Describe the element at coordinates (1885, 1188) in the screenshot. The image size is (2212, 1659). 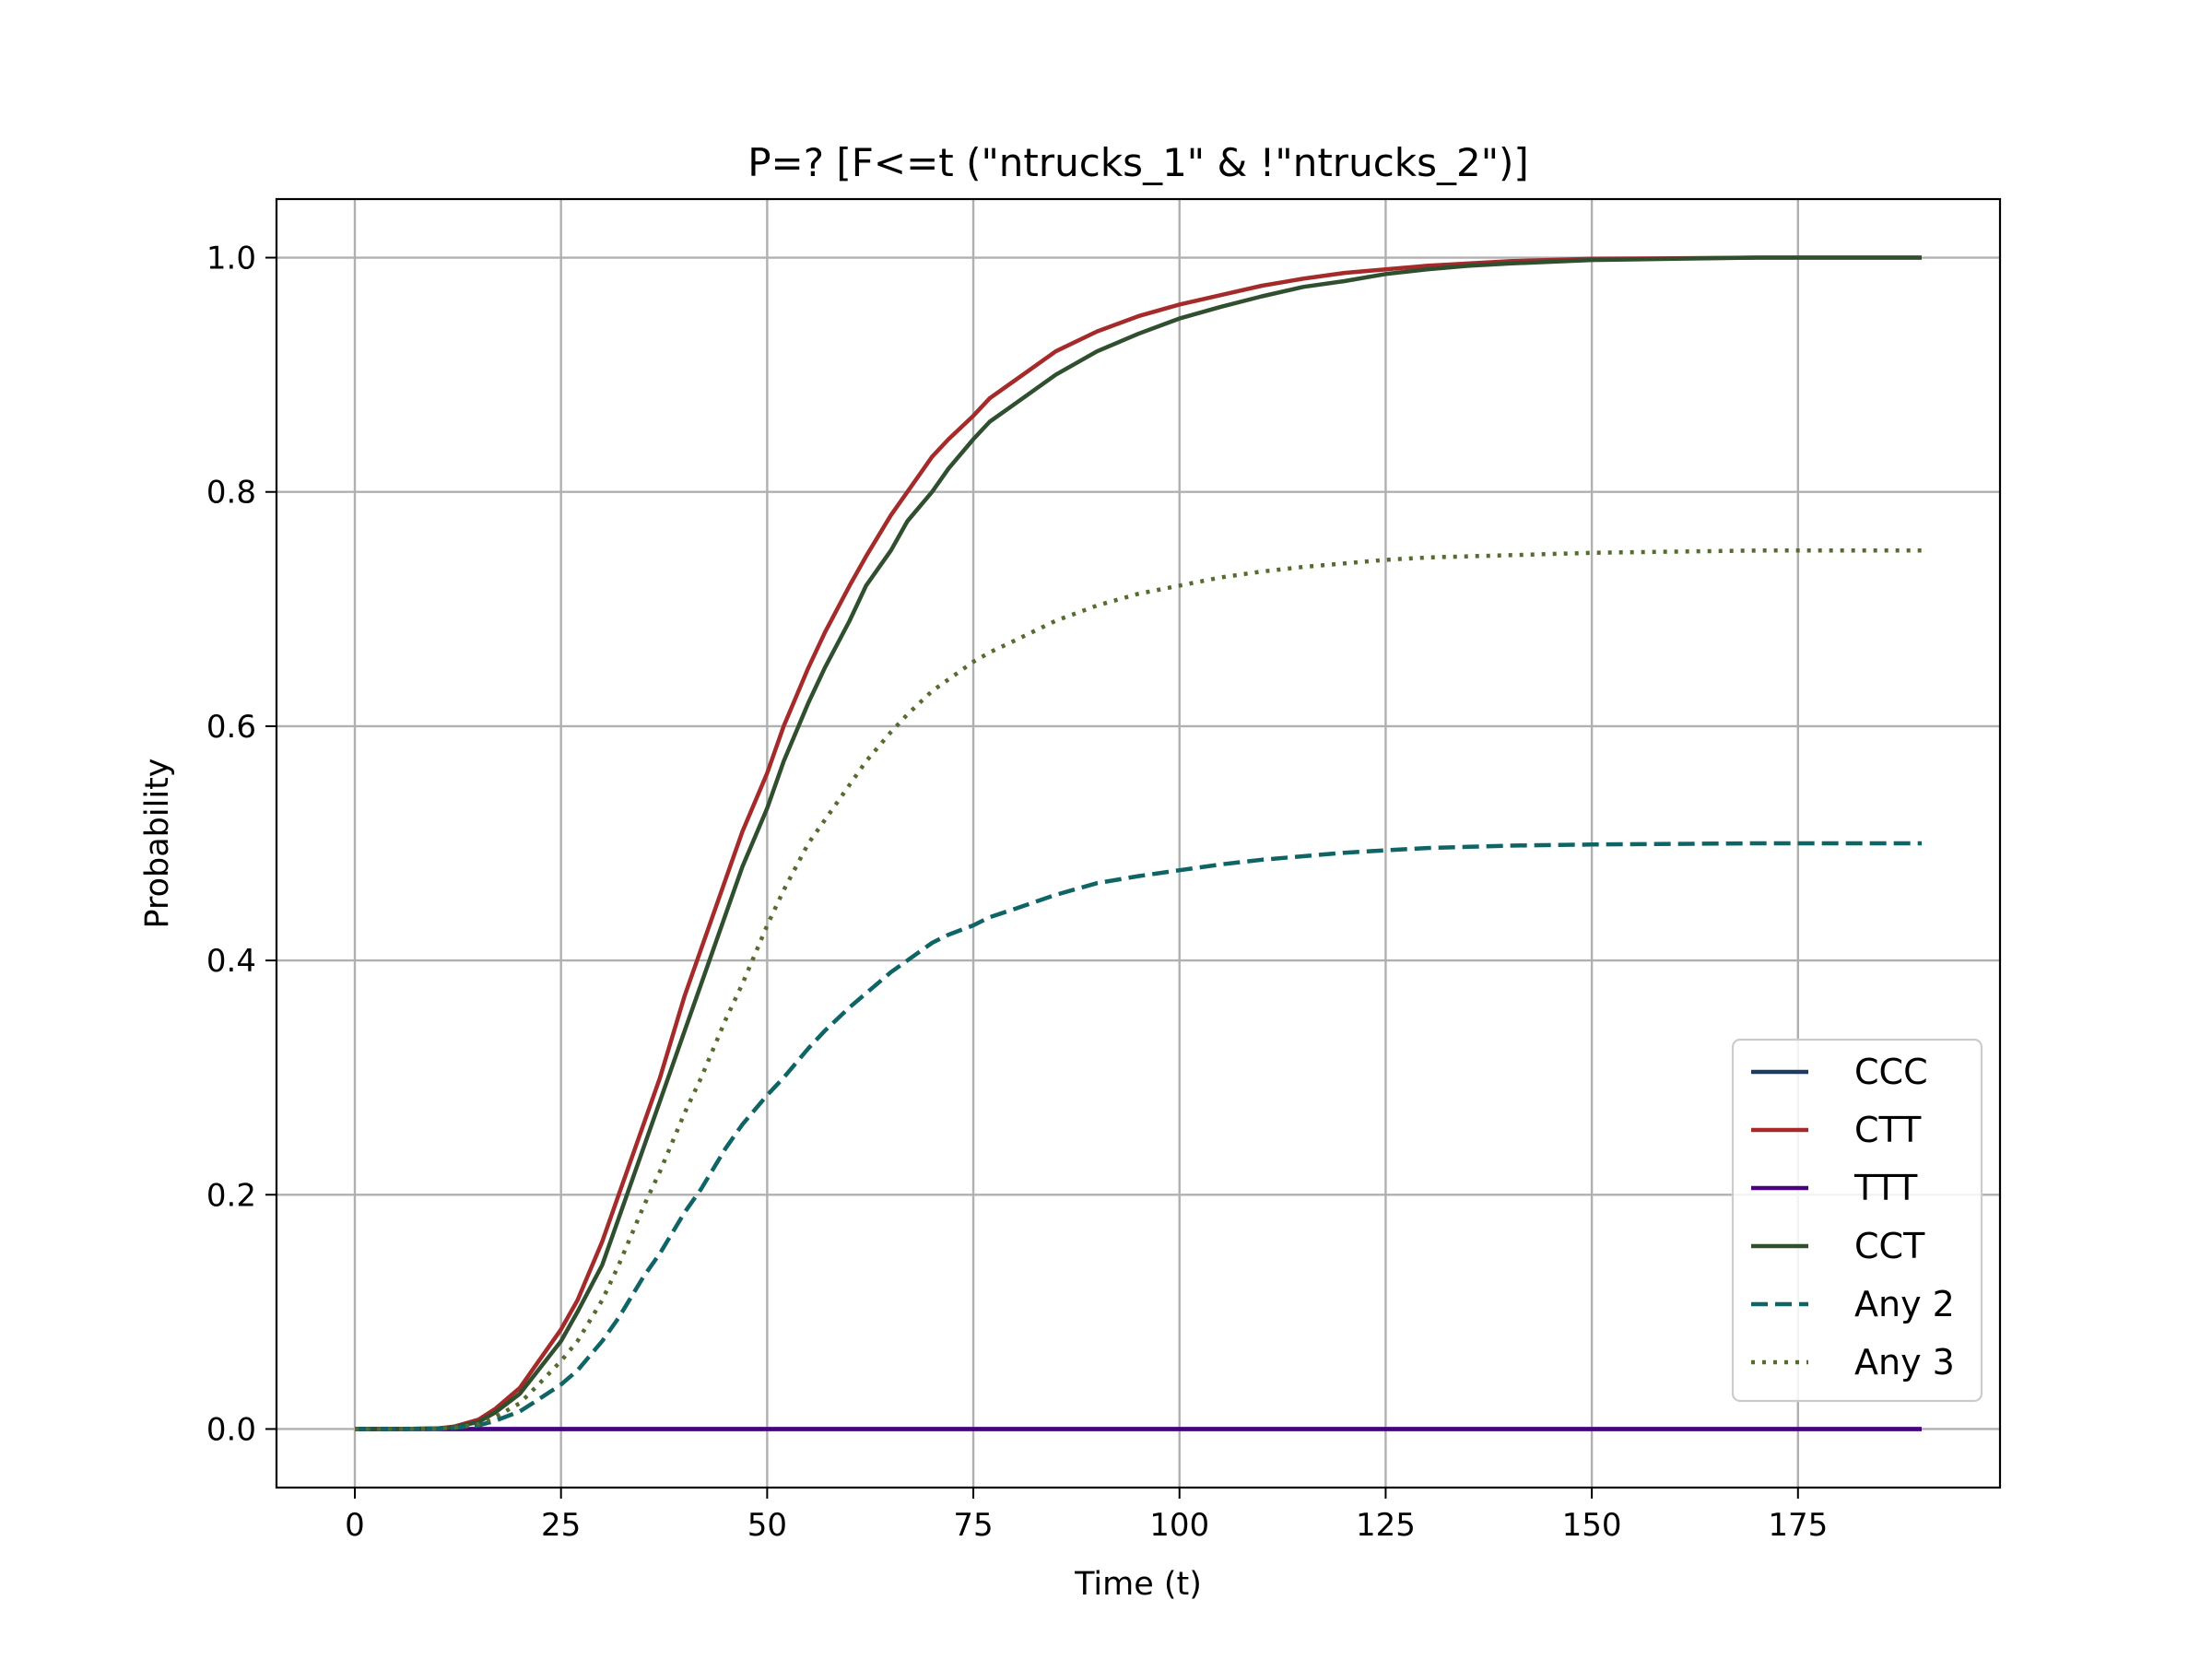
I see `legend-label: TTT` at that location.